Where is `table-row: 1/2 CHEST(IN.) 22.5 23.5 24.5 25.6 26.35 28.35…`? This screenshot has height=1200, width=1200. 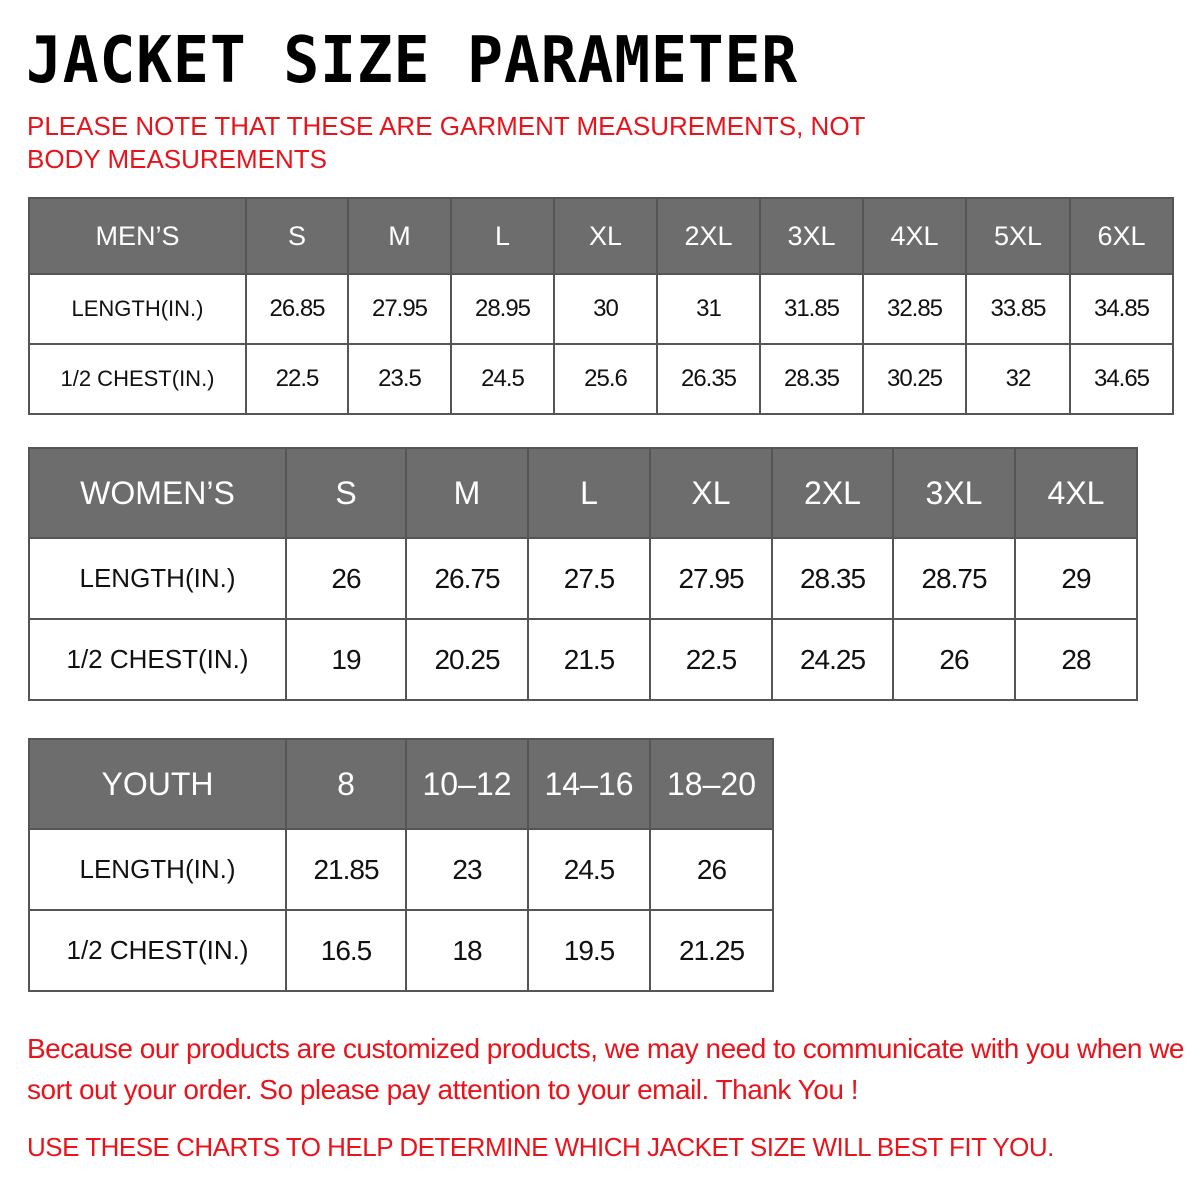 table-row: 1/2 CHEST(IN.) 22.5 23.5 24.5 25.6 26.35 28.35… is located at coordinates (601, 379).